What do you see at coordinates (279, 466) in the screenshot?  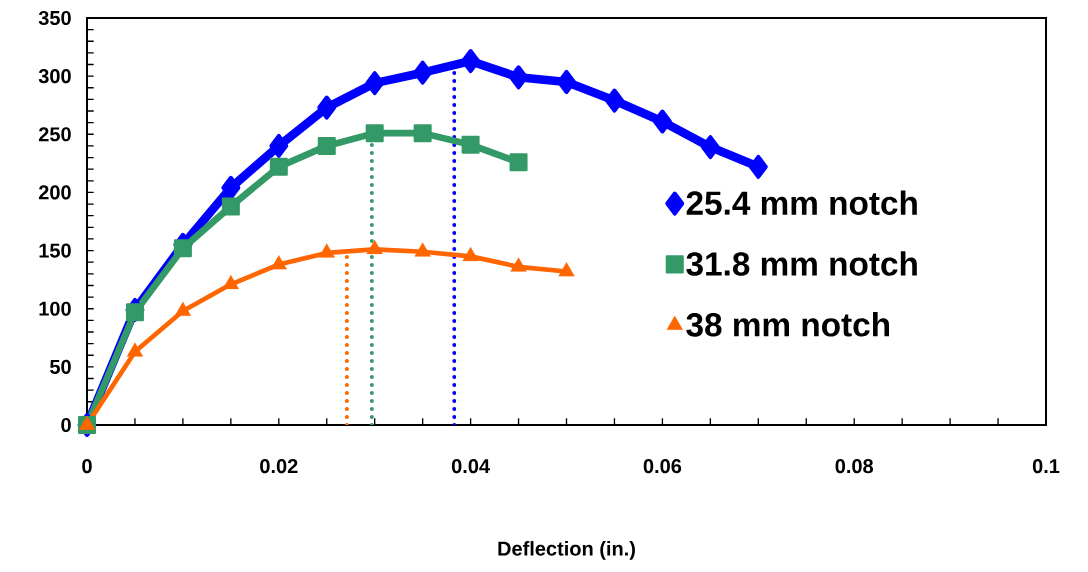 I see `x-tick-label: 0.02` at bounding box center [279, 466].